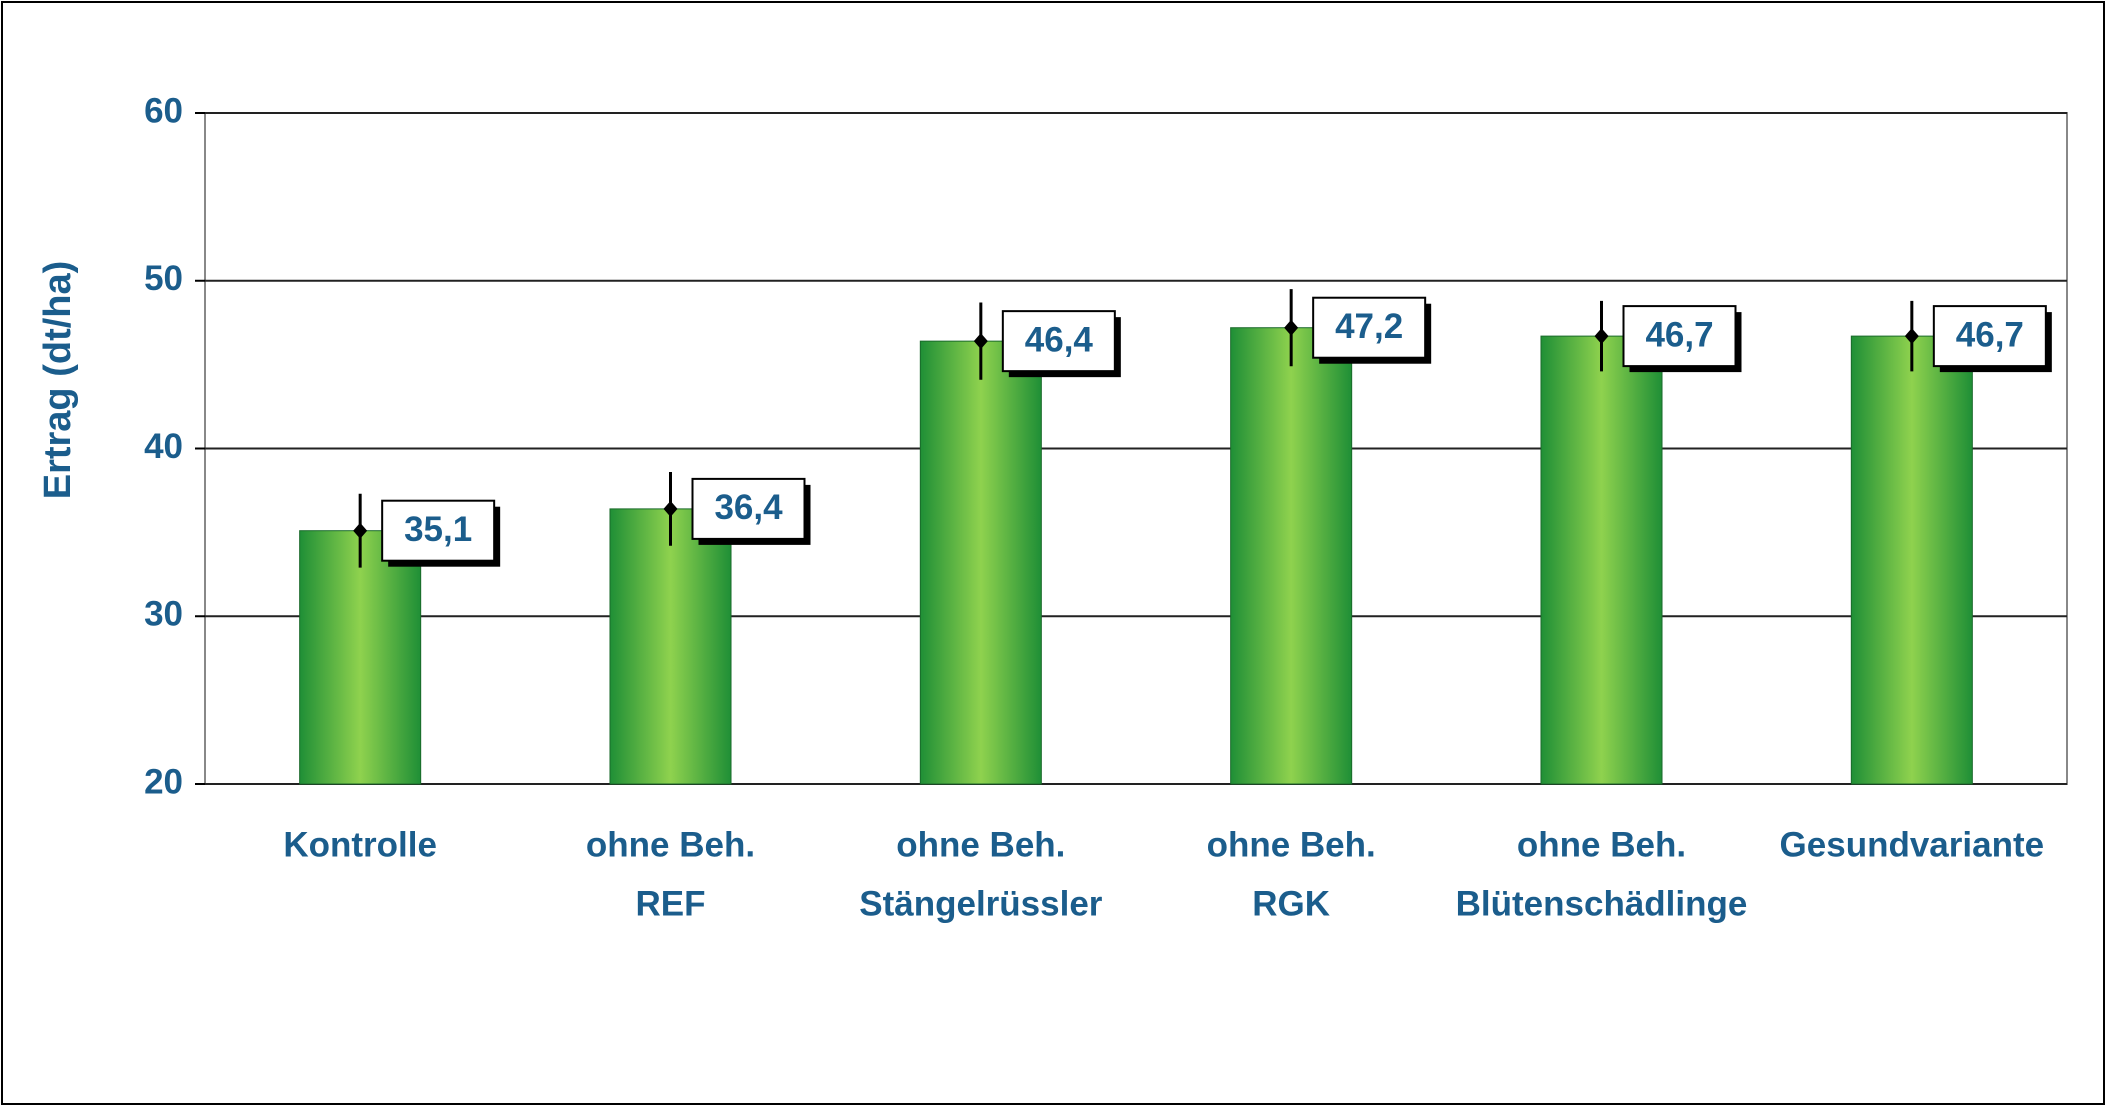  Describe the element at coordinates (671, 903) in the screenshot. I see `x-tick-label: REF` at that location.